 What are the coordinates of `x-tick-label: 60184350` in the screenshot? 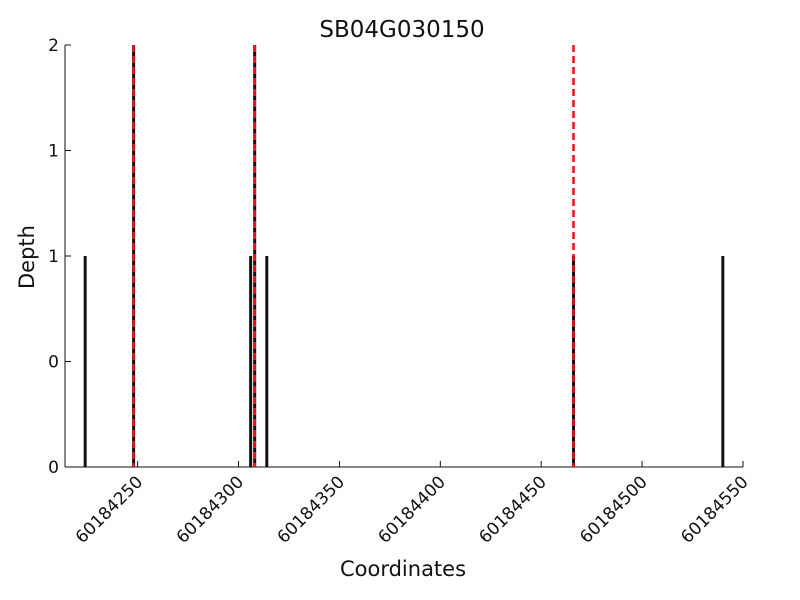 It's located at (311, 509).